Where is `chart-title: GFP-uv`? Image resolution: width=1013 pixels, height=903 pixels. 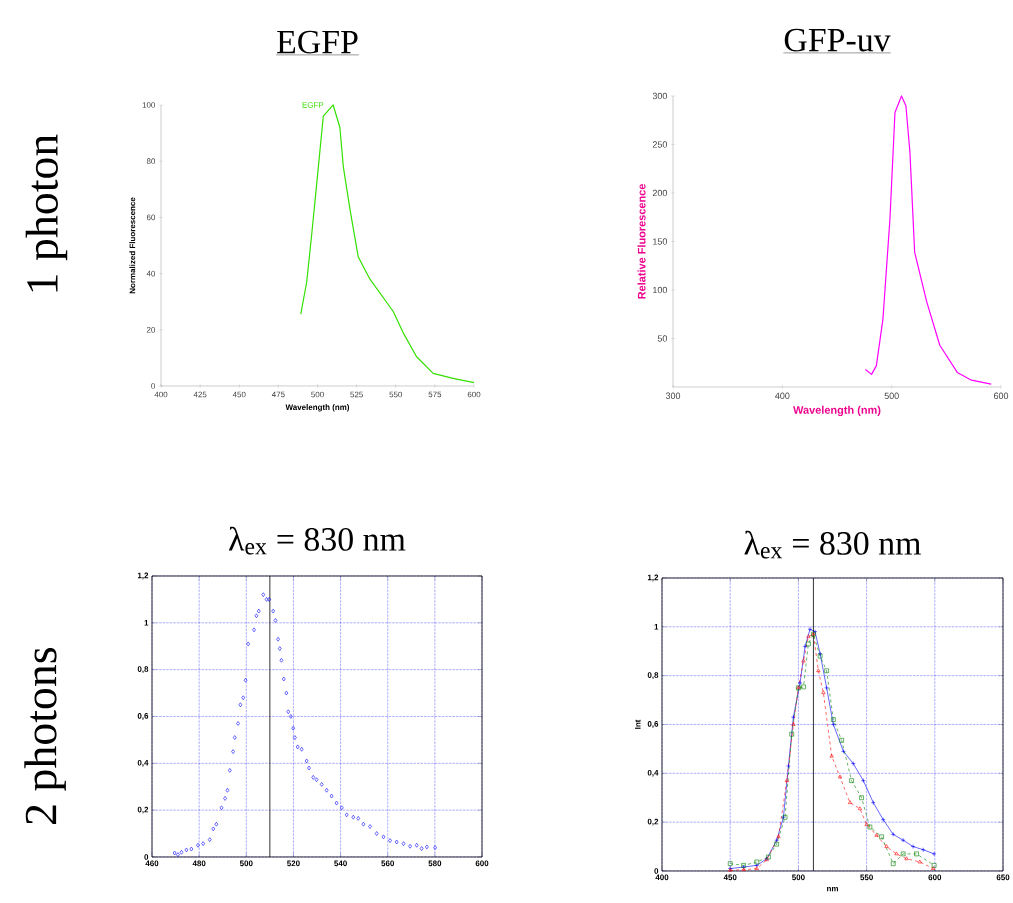 chart-title: GFP-uv is located at coordinates (837, 40).